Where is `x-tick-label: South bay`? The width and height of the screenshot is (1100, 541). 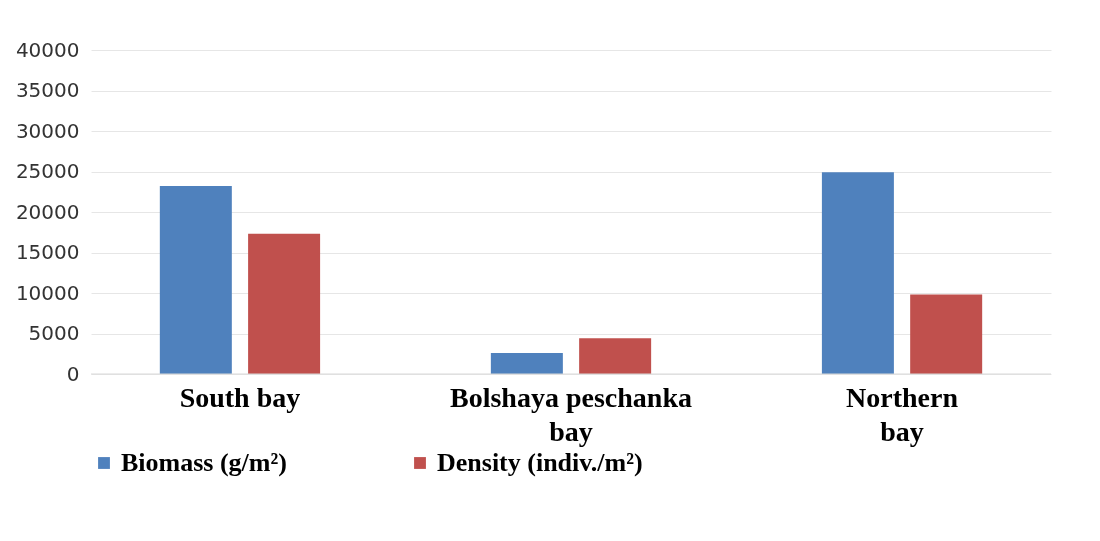 x-tick-label: South bay is located at coordinates (240, 397).